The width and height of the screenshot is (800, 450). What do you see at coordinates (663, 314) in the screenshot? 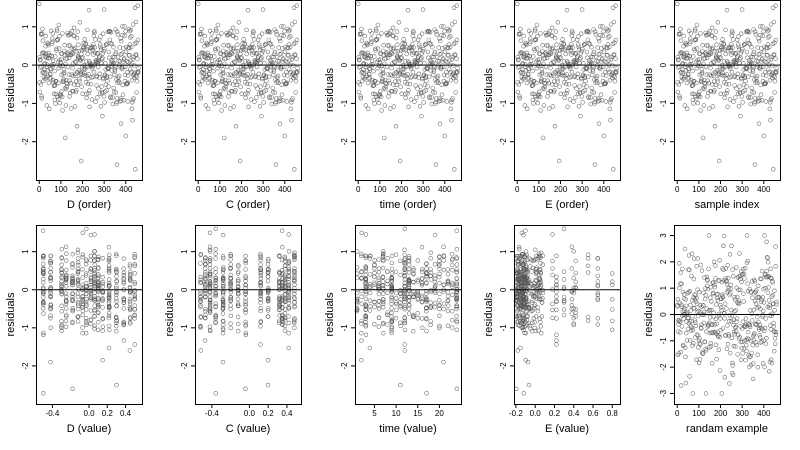
I see `y-tick-label: 0` at bounding box center [663, 314].